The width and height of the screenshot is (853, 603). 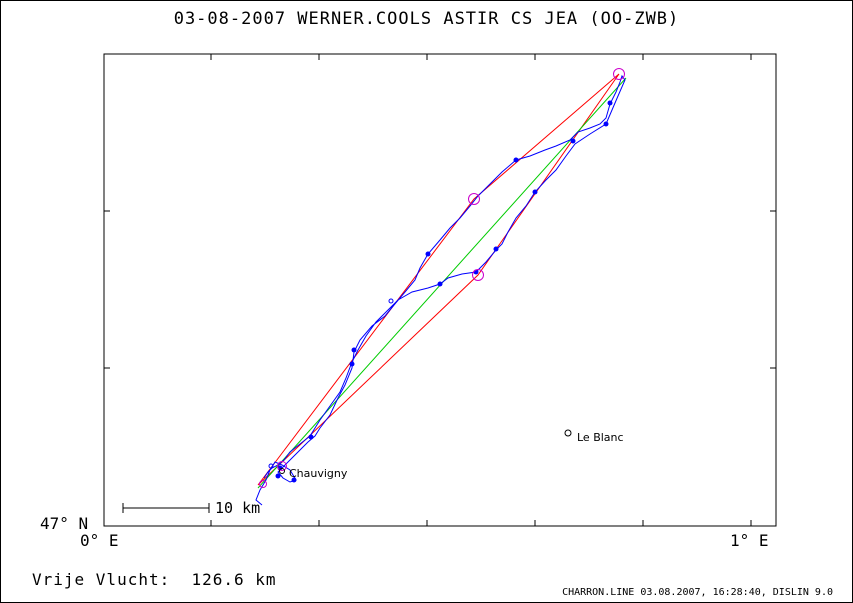 I want to click on scale-label: 10 km, so click(x=238, y=508).